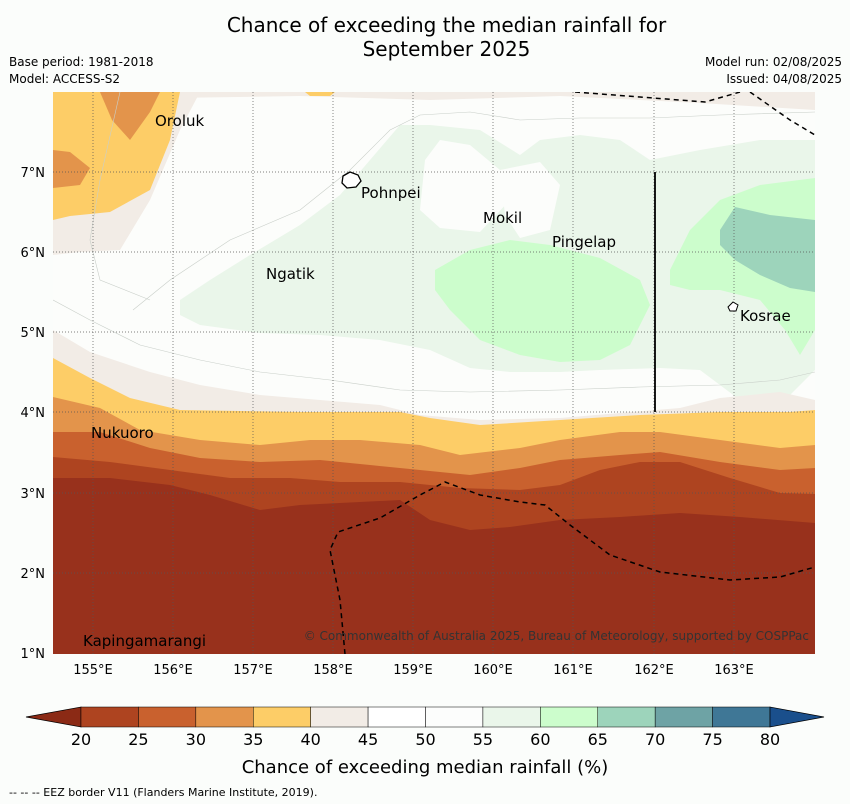  Describe the element at coordinates (425, 767) in the screenshot. I see `colorbar-label: Chance of exceeding median rainfall (%)` at that location.